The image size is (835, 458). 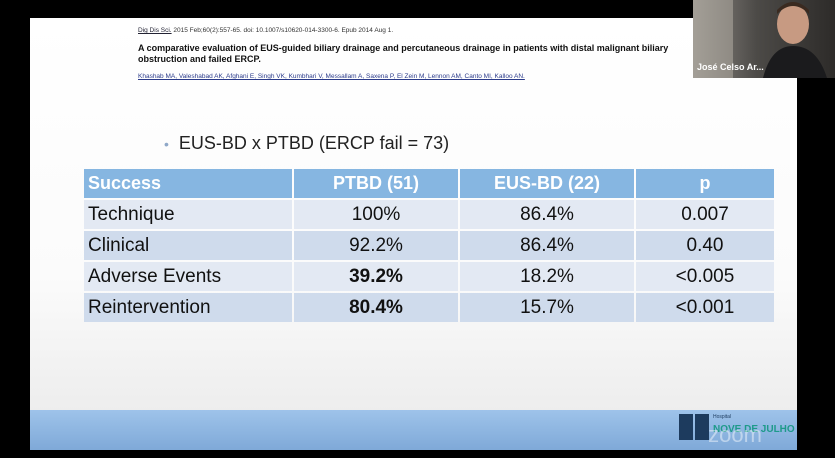 What do you see at coordinates (793, 24) in the screenshot?
I see `face` at bounding box center [793, 24].